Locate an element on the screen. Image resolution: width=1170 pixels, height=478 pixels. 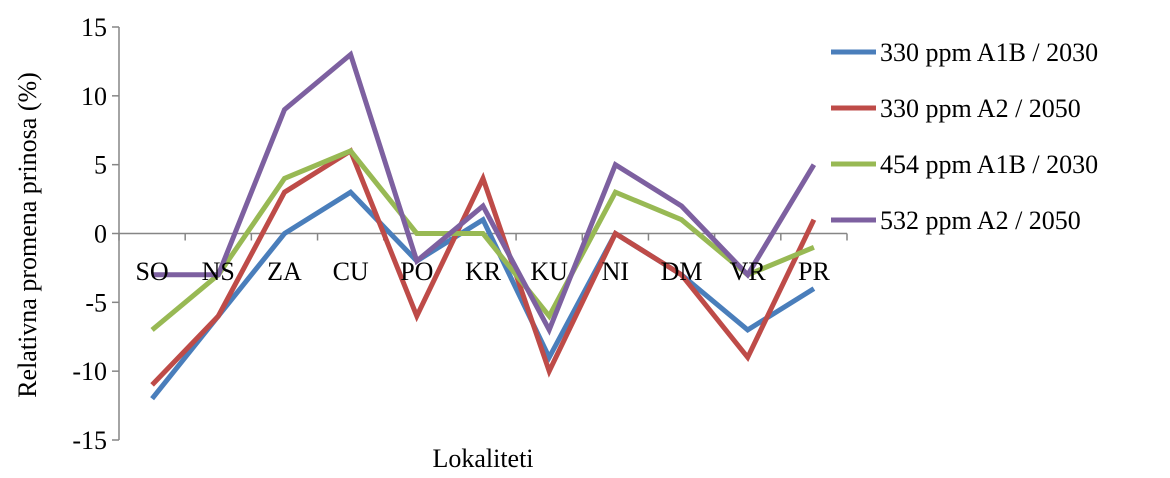
category-label: NI is located at coordinates (615, 271).